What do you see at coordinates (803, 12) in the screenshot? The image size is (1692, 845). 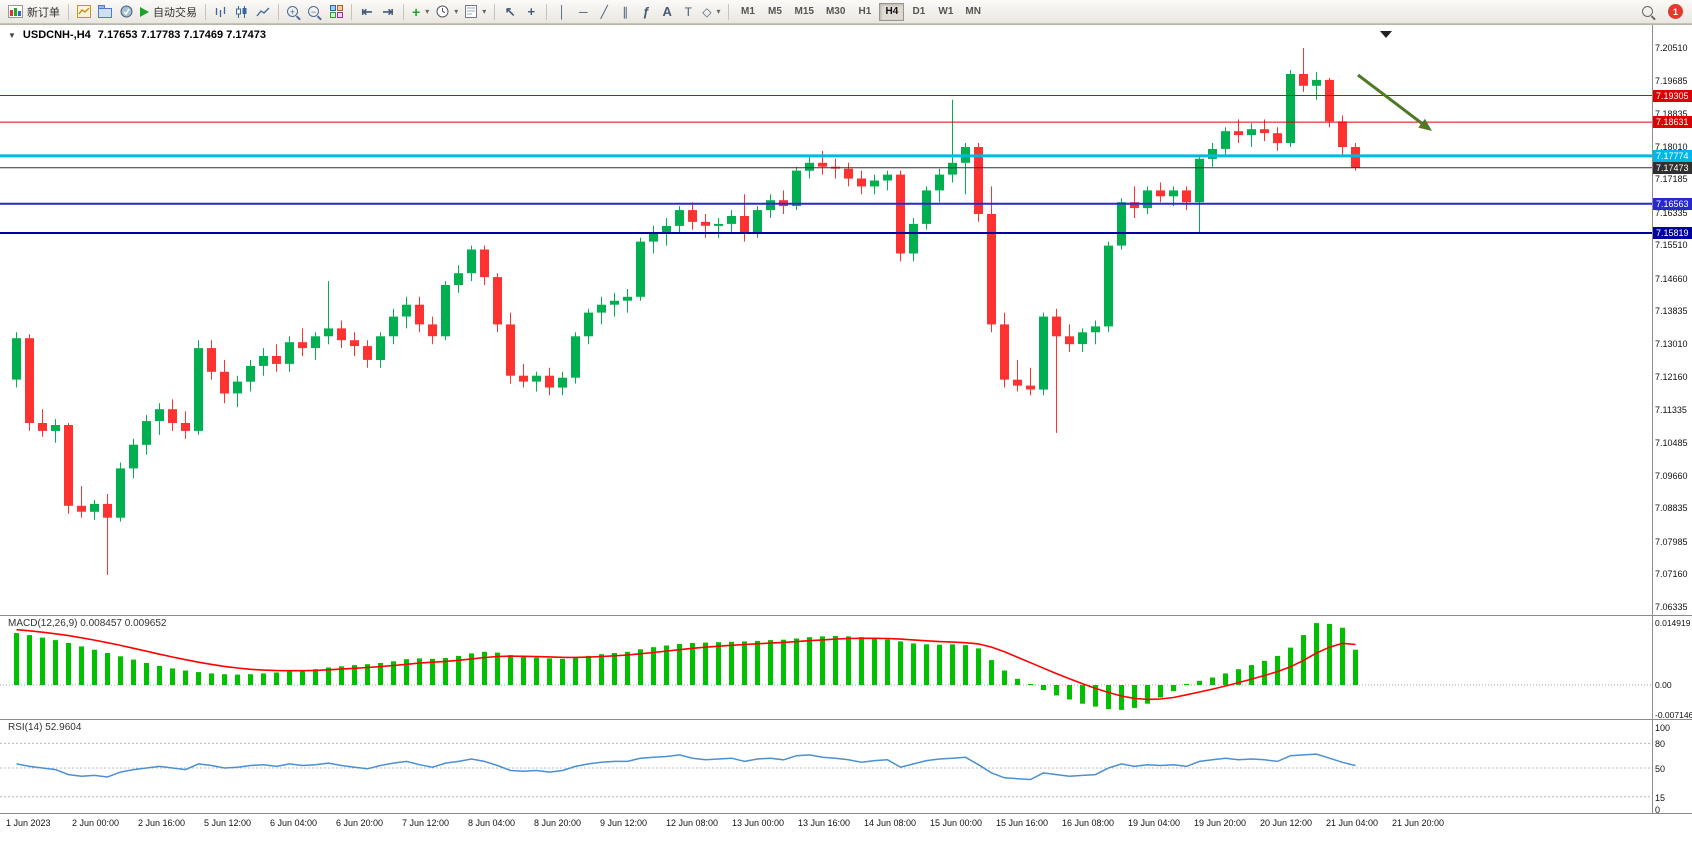 I see `timeframe-button-m15: M15` at bounding box center [803, 12].